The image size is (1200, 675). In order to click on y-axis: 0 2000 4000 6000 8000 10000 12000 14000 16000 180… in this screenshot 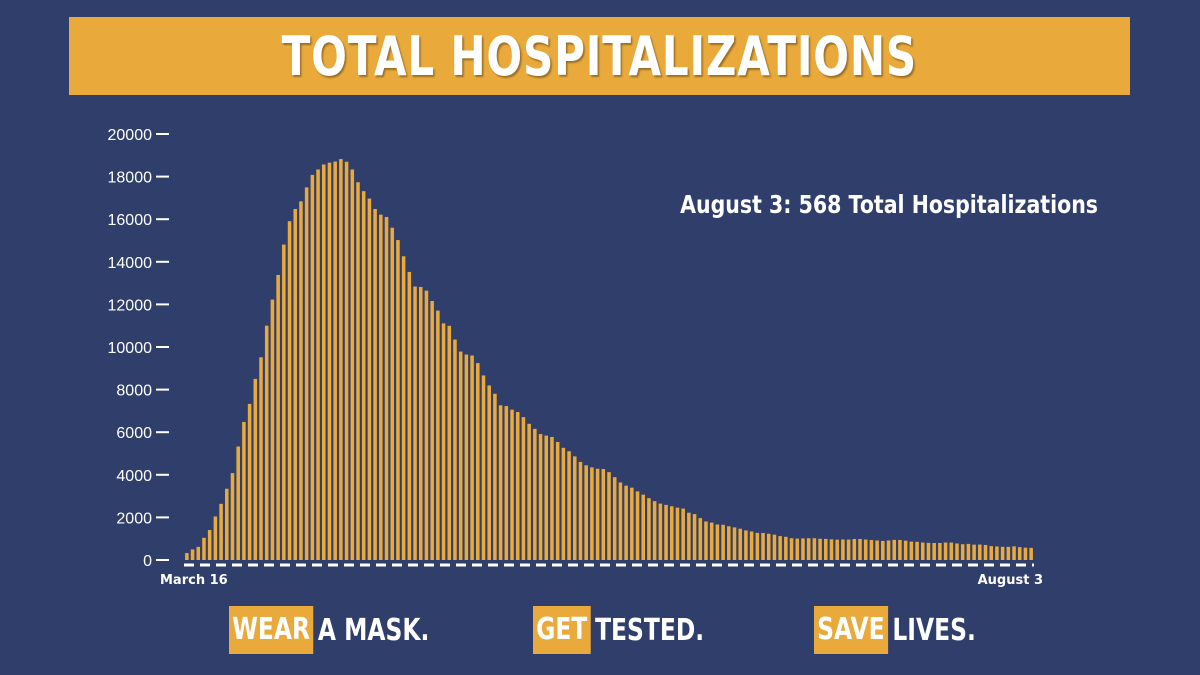, I will do `click(138, 348)`.